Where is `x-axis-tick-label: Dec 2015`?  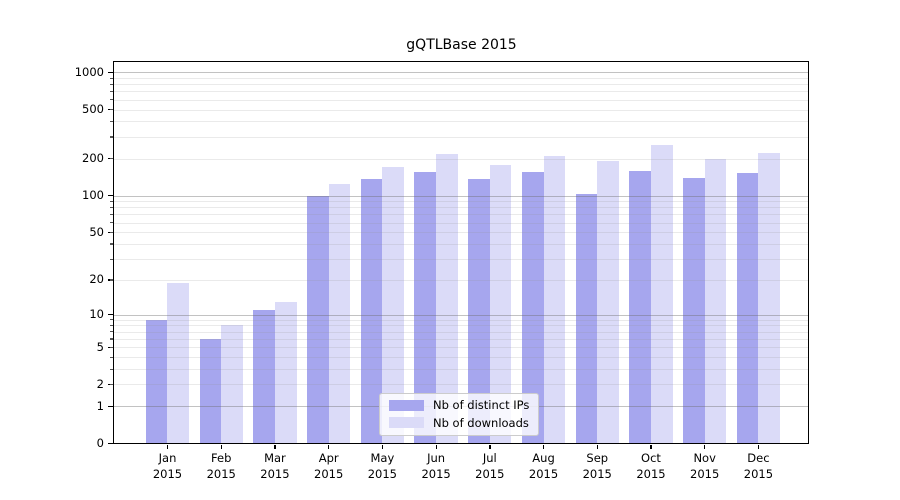 x-axis-tick-label: Dec 2015 is located at coordinates (758, 466).